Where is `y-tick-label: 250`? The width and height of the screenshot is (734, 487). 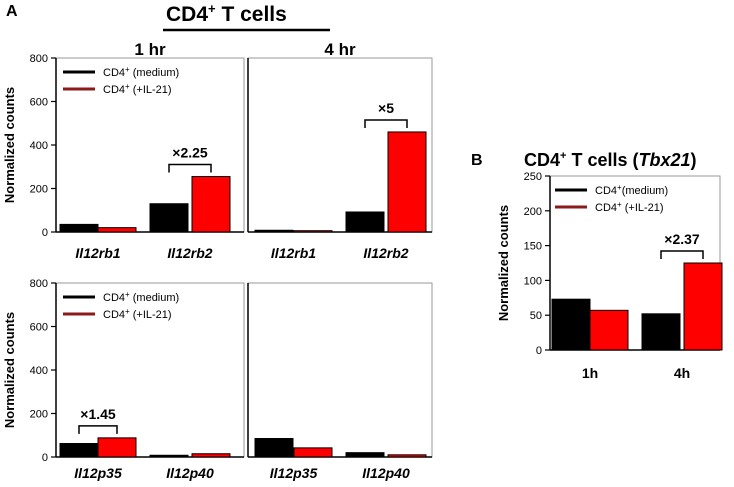
y-tick-label: 250 is located at coordinates (533, 177).